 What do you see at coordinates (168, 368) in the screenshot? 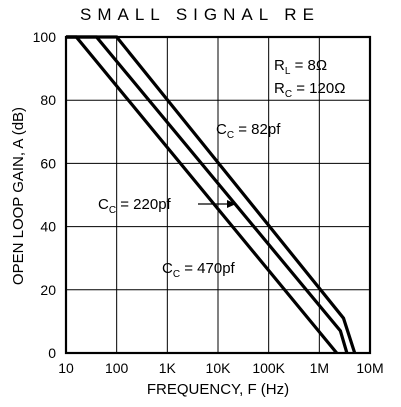
I see `x-tick-label: 1K` at bounding box center [168, 368].